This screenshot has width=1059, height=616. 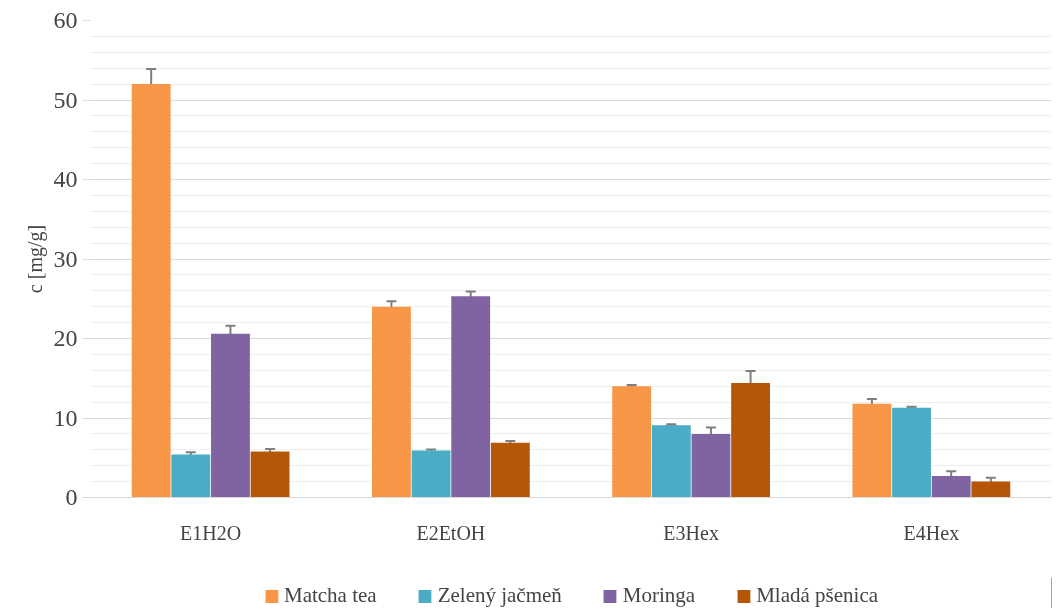 I want to click on y-tick-label: 50, so click(x=65, y=99).